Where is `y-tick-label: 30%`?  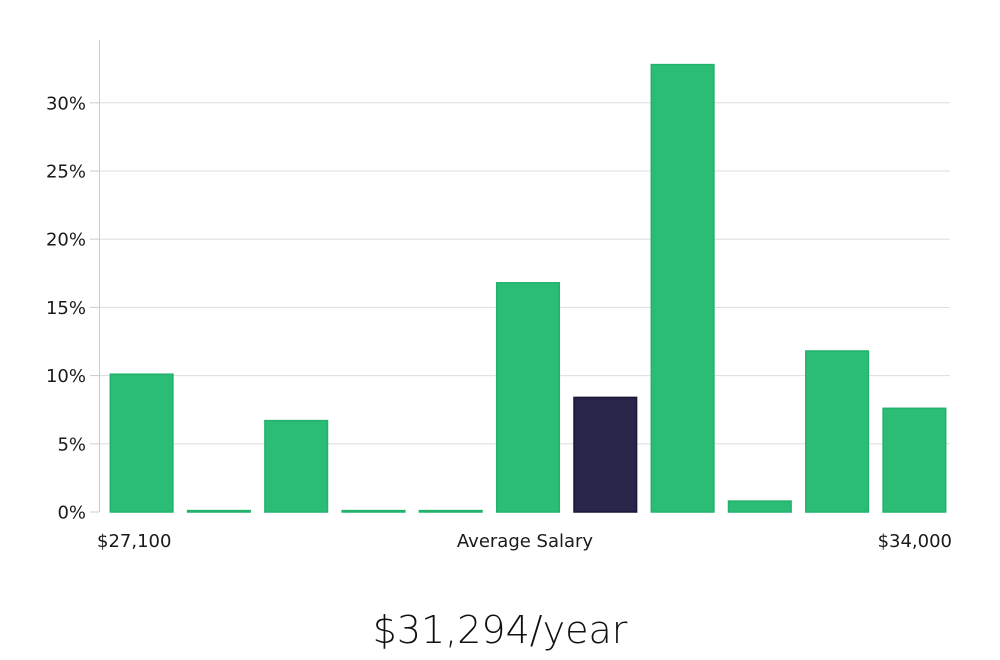 y-tick-label: 30% is located at coordinates (66, 103).